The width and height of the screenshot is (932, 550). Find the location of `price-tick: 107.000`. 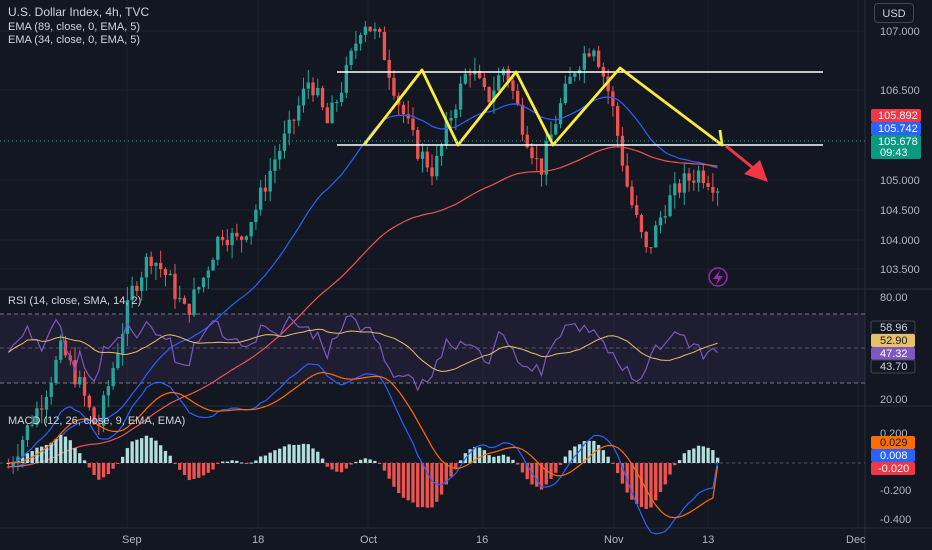

price-tick: 107.000 is located at coordinates (900, 32).